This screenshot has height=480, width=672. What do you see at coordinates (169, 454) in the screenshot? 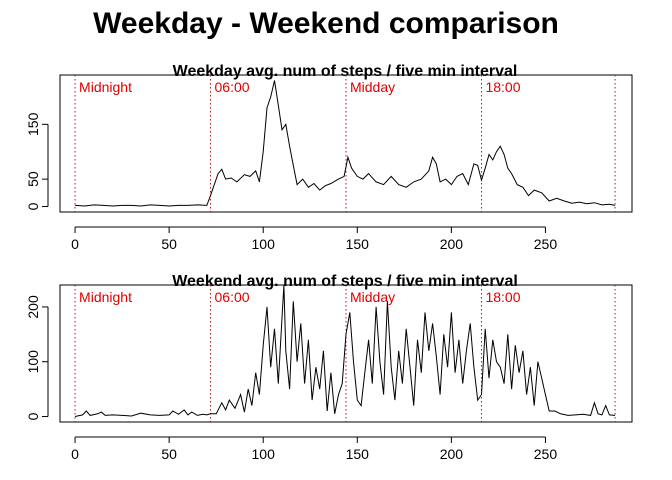
I see `weekend-x-tick-label-1: 50` at bounding box center [169, 454].